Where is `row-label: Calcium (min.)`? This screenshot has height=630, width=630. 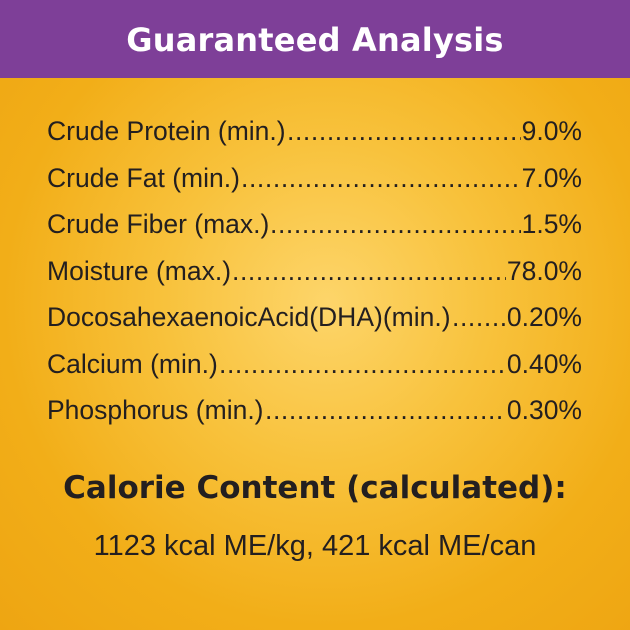
row-label: Calcium (min.) is located at coordinates (132, 363).